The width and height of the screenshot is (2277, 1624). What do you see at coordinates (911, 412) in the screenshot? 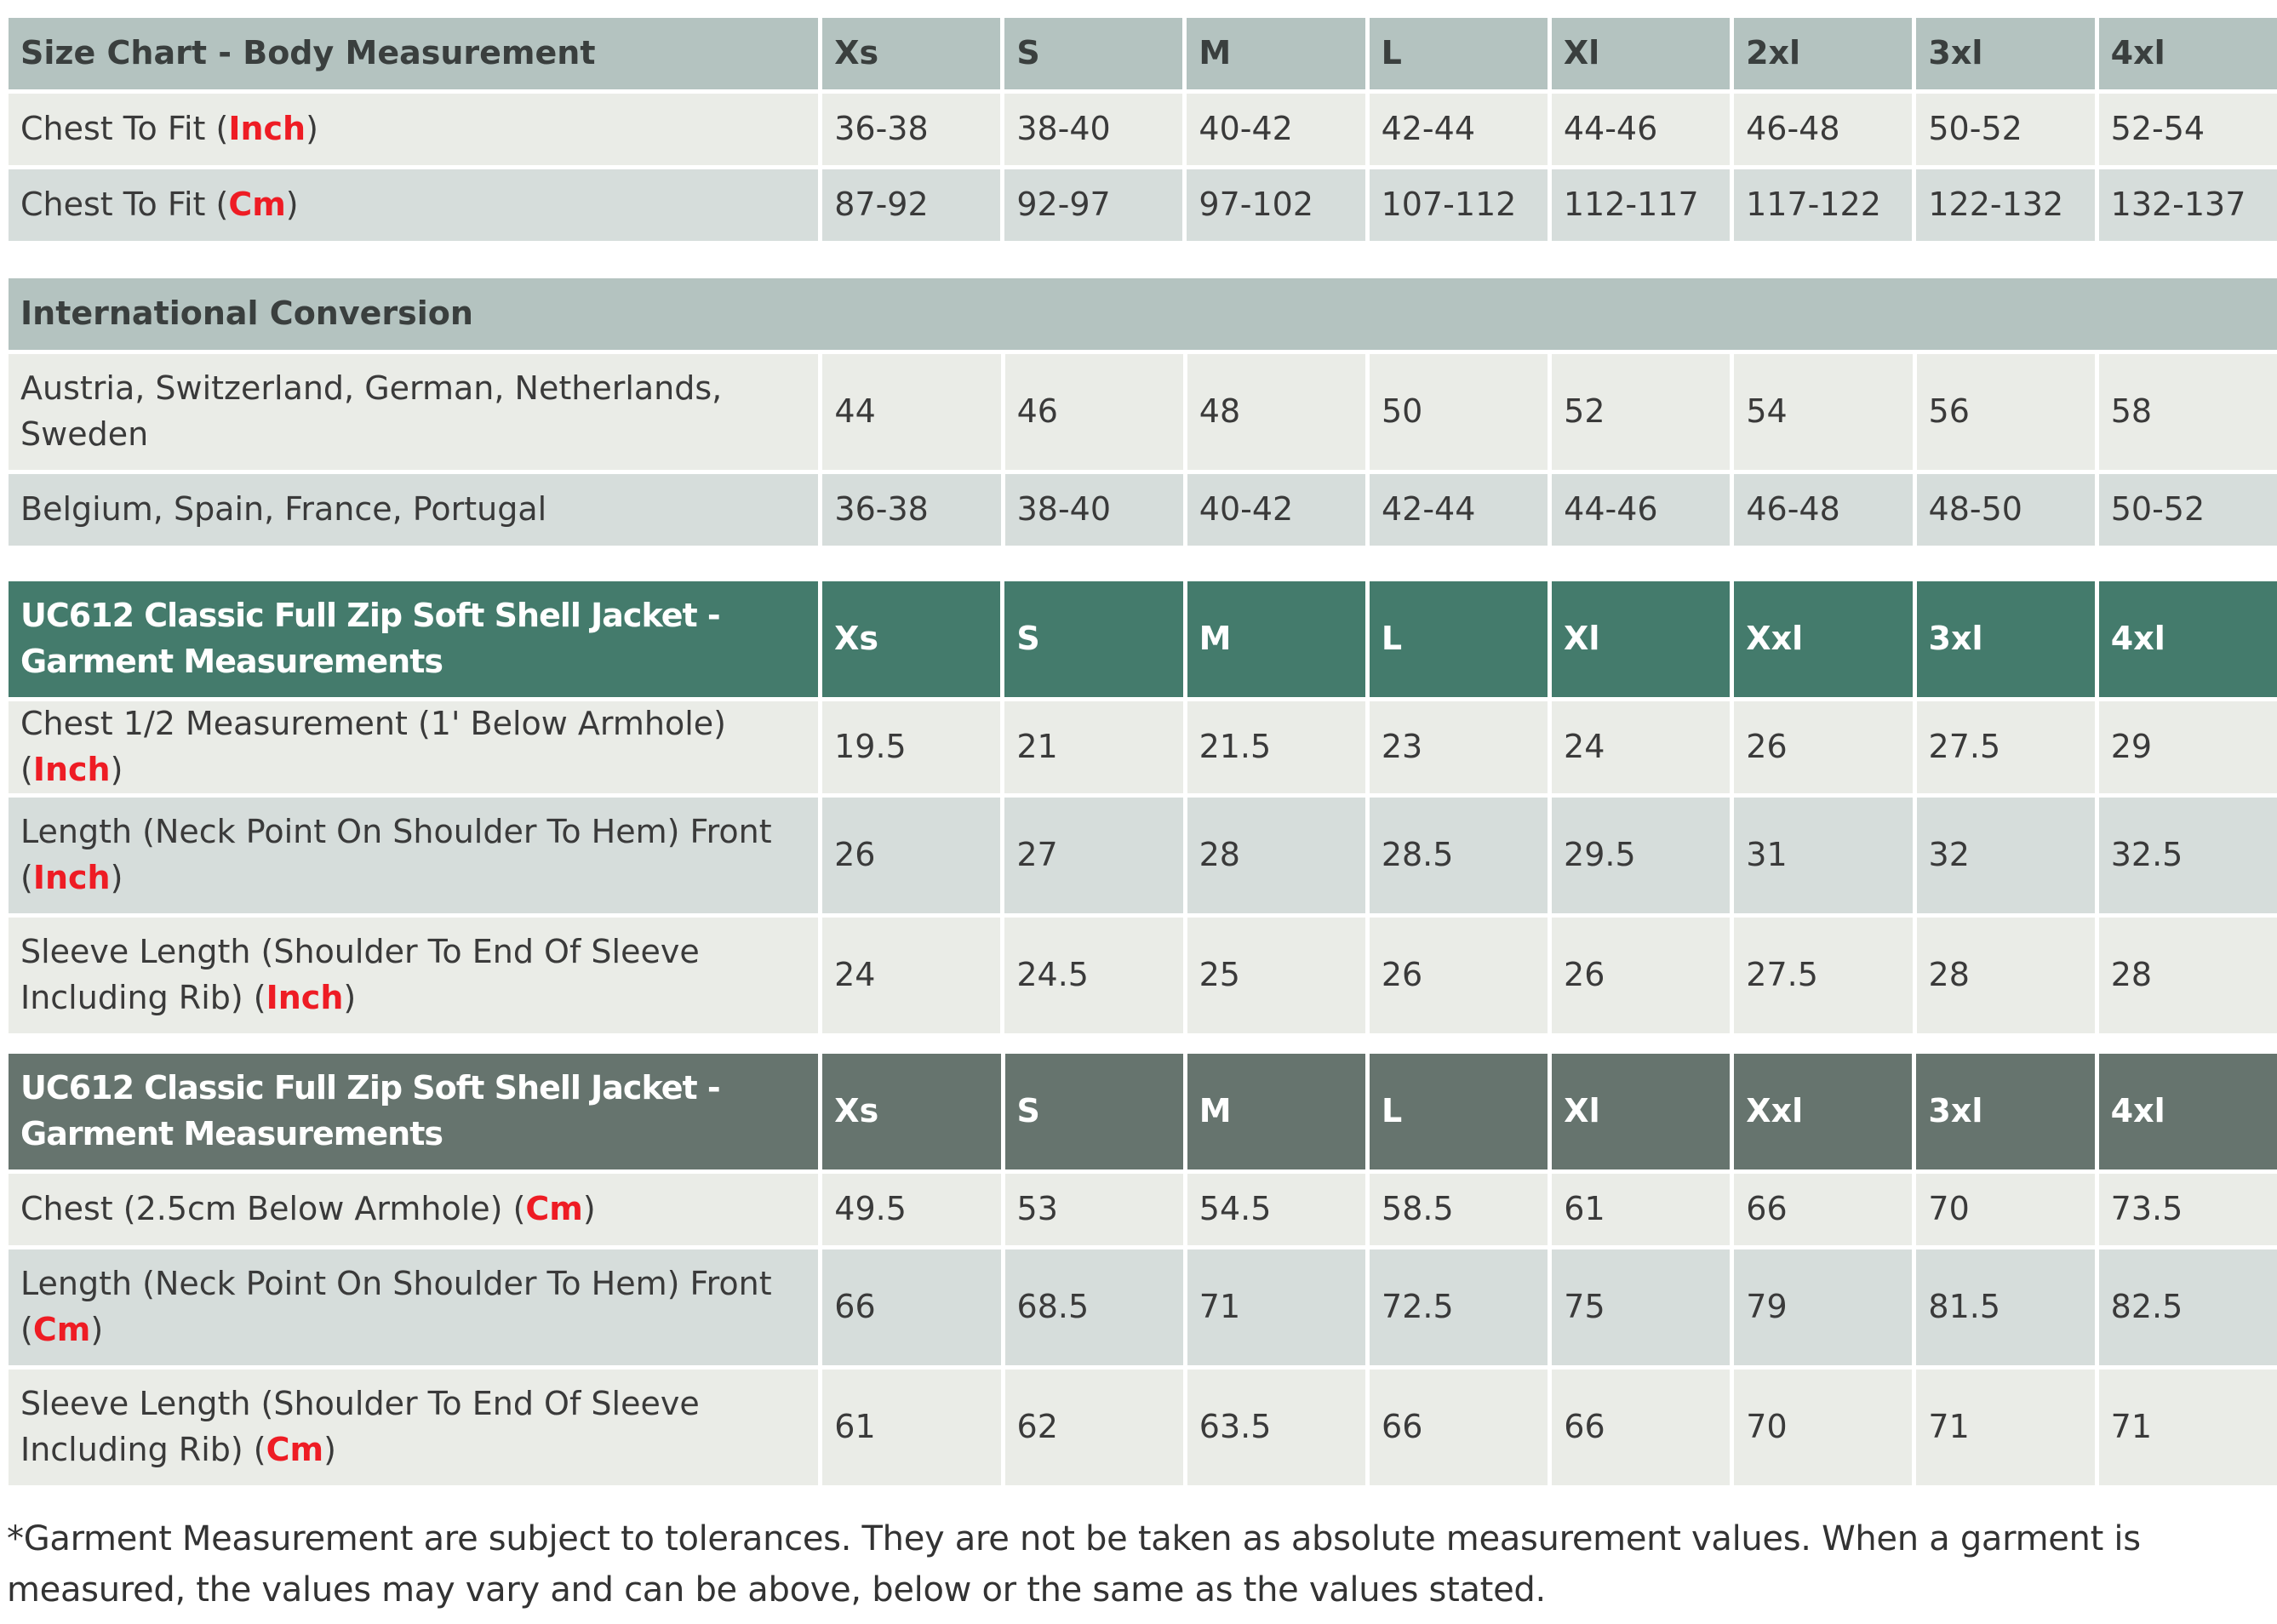
I see `table-cell: 44` at bounding box center [911, 412].